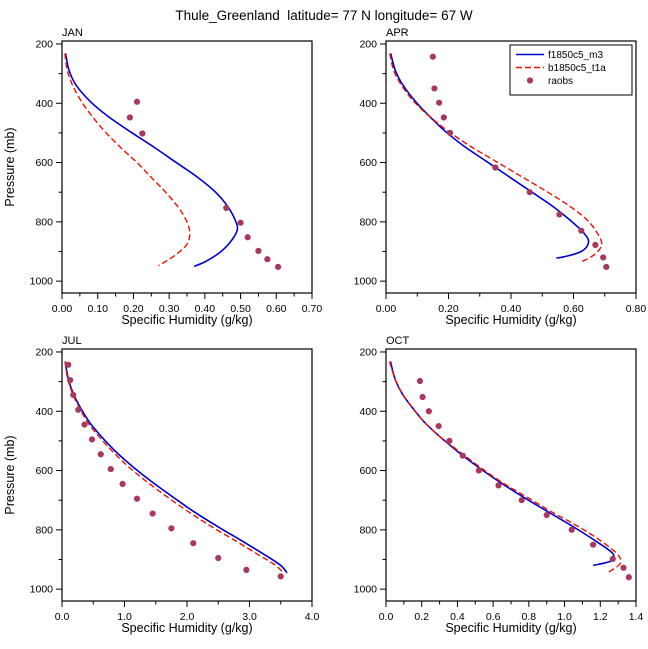  What do you see at coordinates (397, 33) in the screenshot?
I see `panel-month-label: APR` at bounding box center [397, 33].